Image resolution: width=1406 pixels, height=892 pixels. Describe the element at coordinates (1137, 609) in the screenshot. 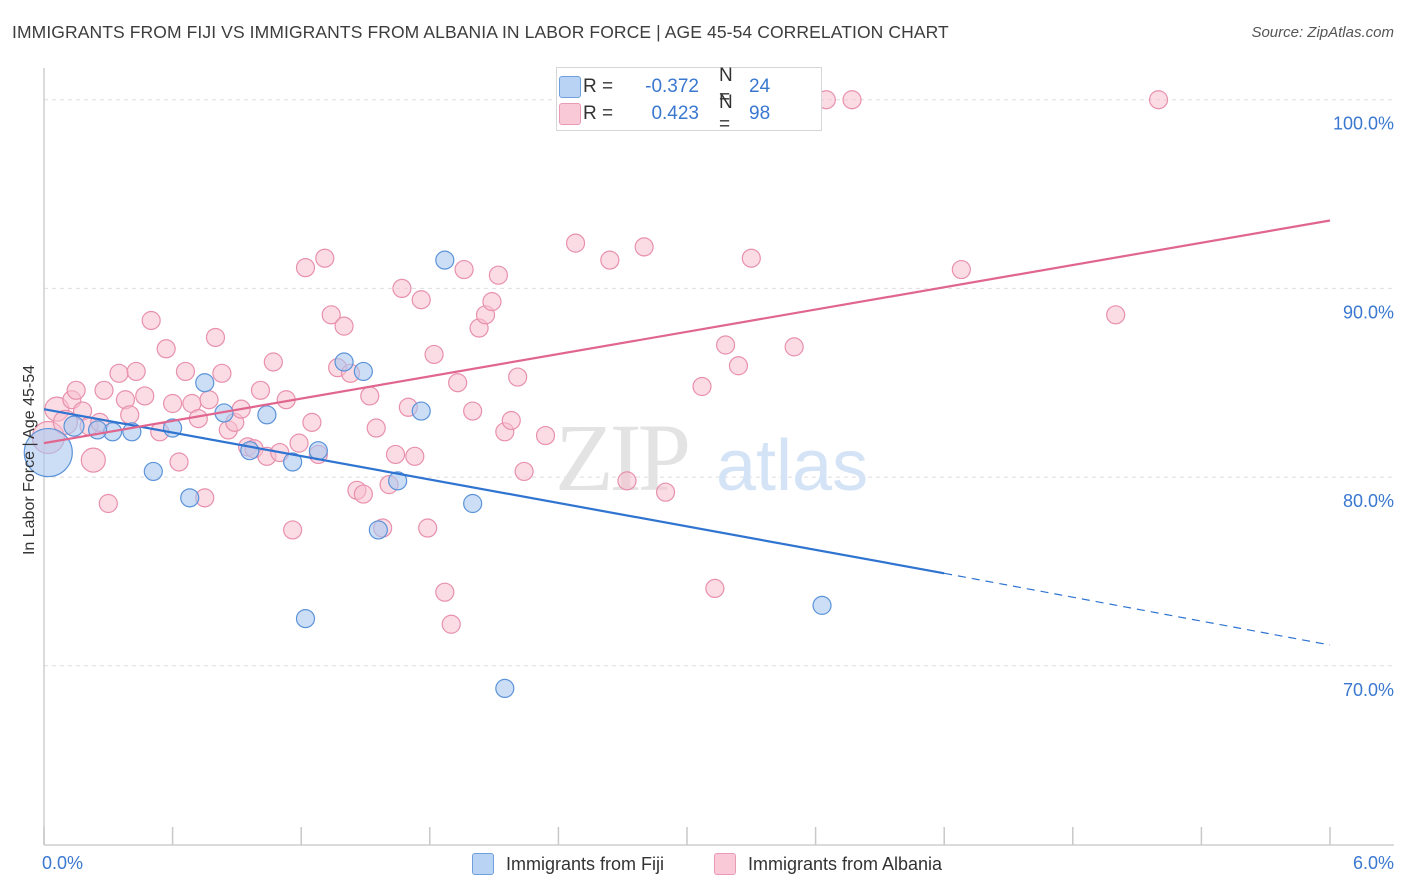

I see `fiji-trend-extension` at that location.